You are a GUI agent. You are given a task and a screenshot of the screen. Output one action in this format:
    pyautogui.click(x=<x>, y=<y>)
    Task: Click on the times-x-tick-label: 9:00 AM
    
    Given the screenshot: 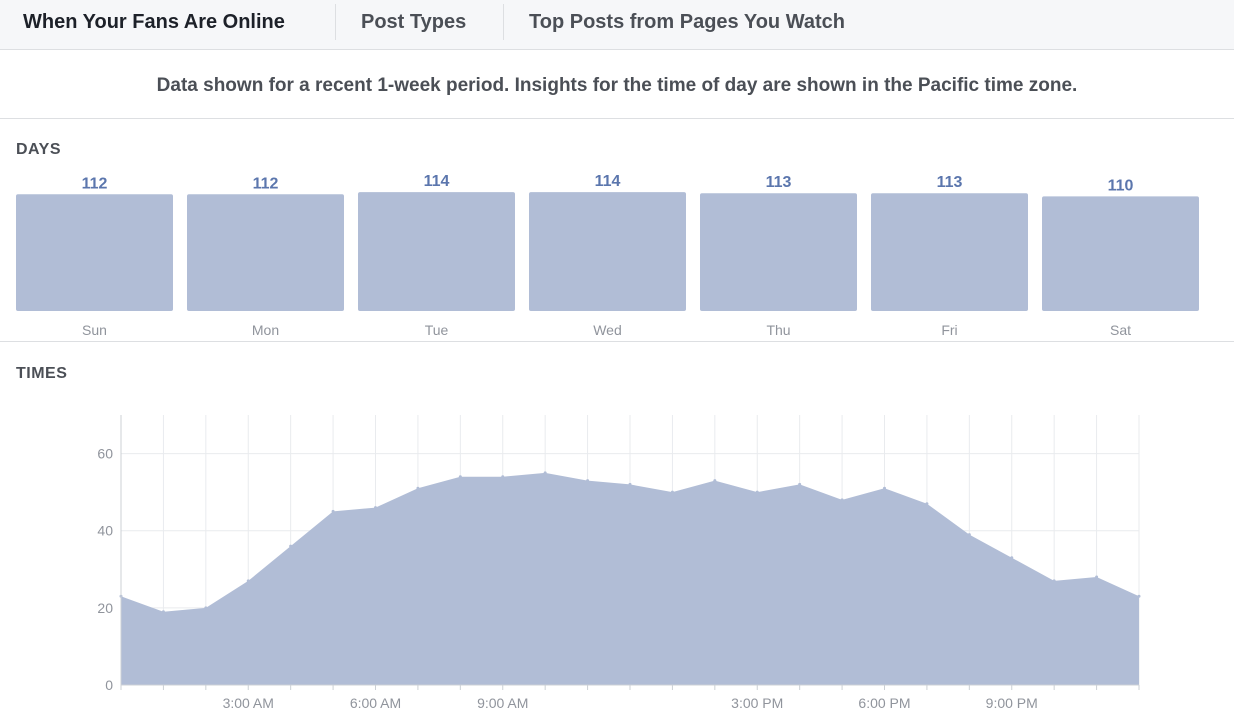 What is the action you would take?
    pyautogui.click(x=502, y=703)
    